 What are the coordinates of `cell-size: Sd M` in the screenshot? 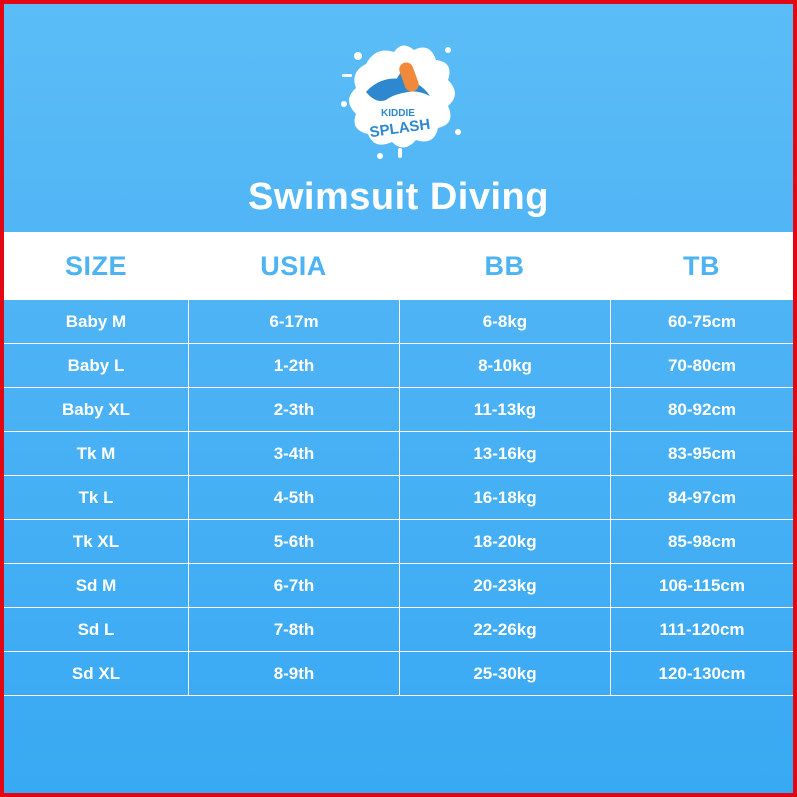 It's located at (96, 585).